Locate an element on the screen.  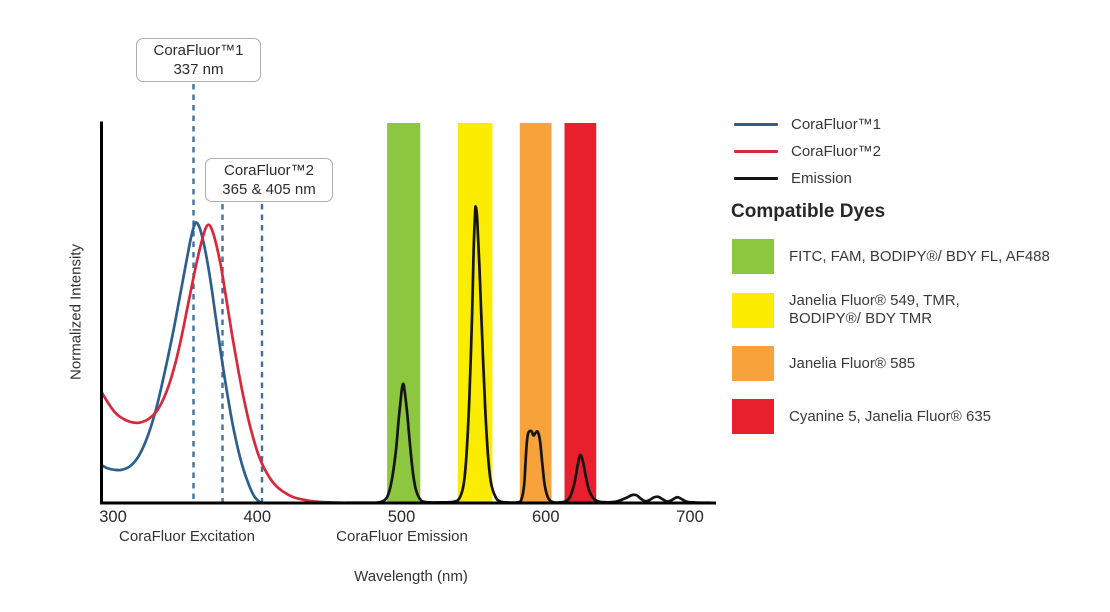
x-tick-label-500: 500 is located at coordinates (401, 517).